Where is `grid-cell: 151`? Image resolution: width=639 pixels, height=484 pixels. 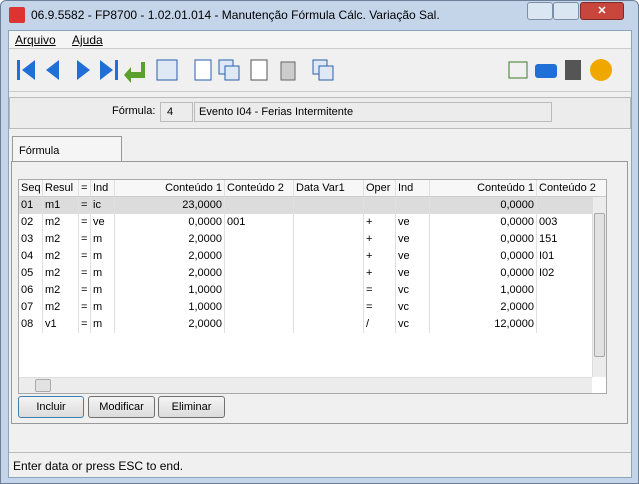
grid-cell: 151 is located at coordinates (571, 239).